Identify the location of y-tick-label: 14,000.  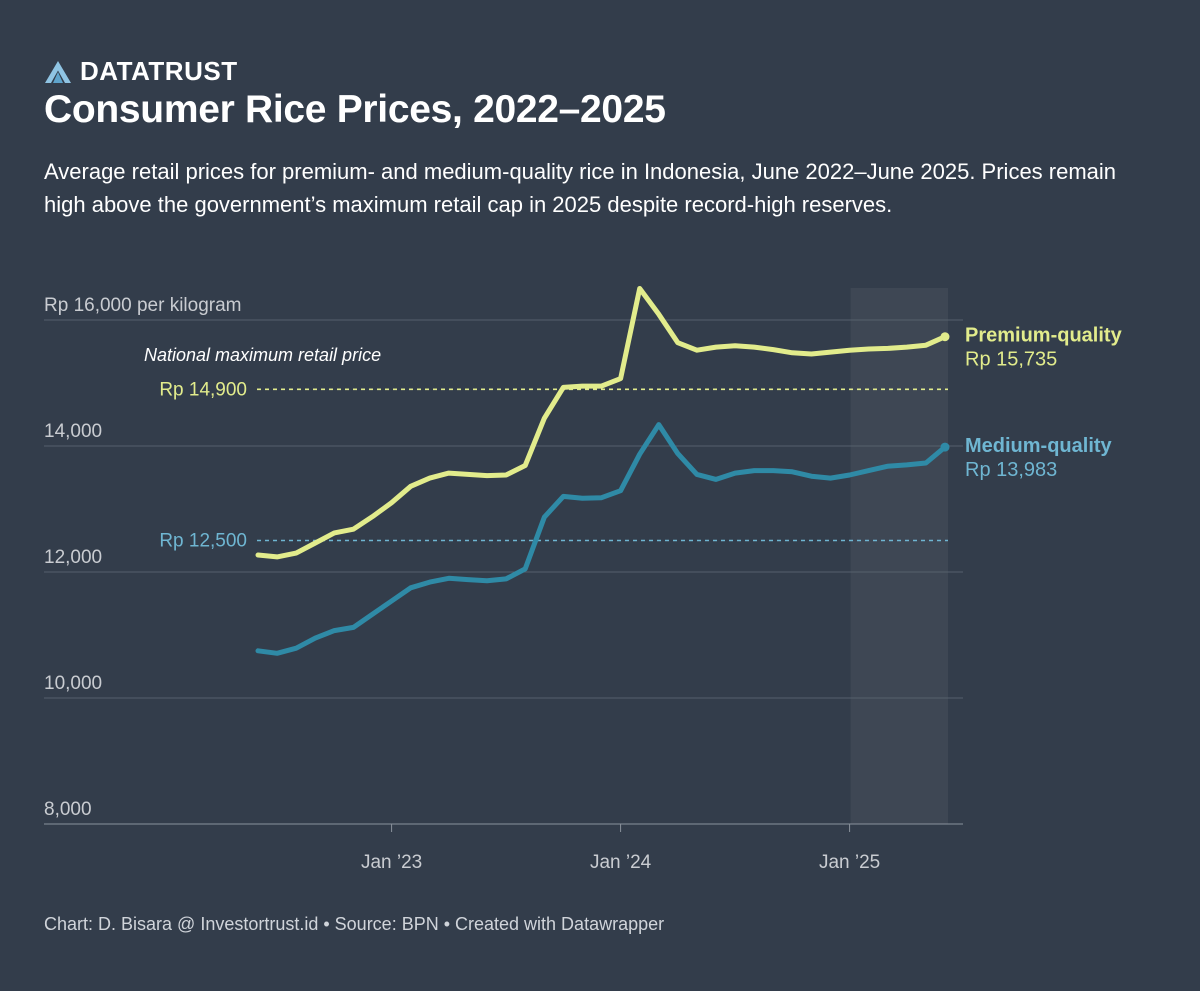
(73, 431).